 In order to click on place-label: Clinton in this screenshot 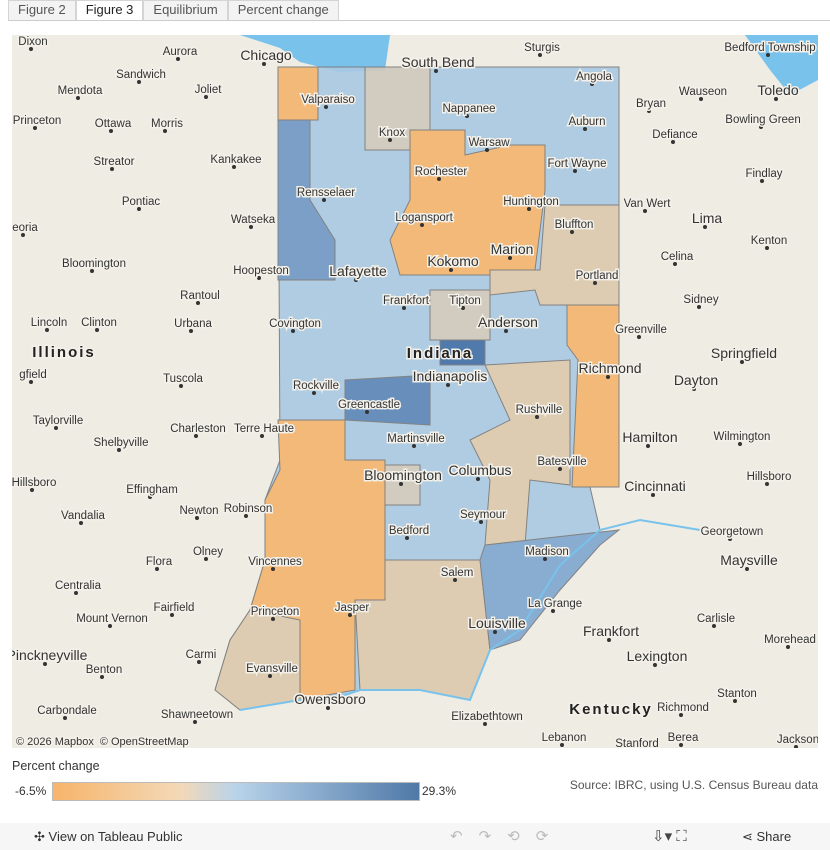, I will do `click(99, 323)`.